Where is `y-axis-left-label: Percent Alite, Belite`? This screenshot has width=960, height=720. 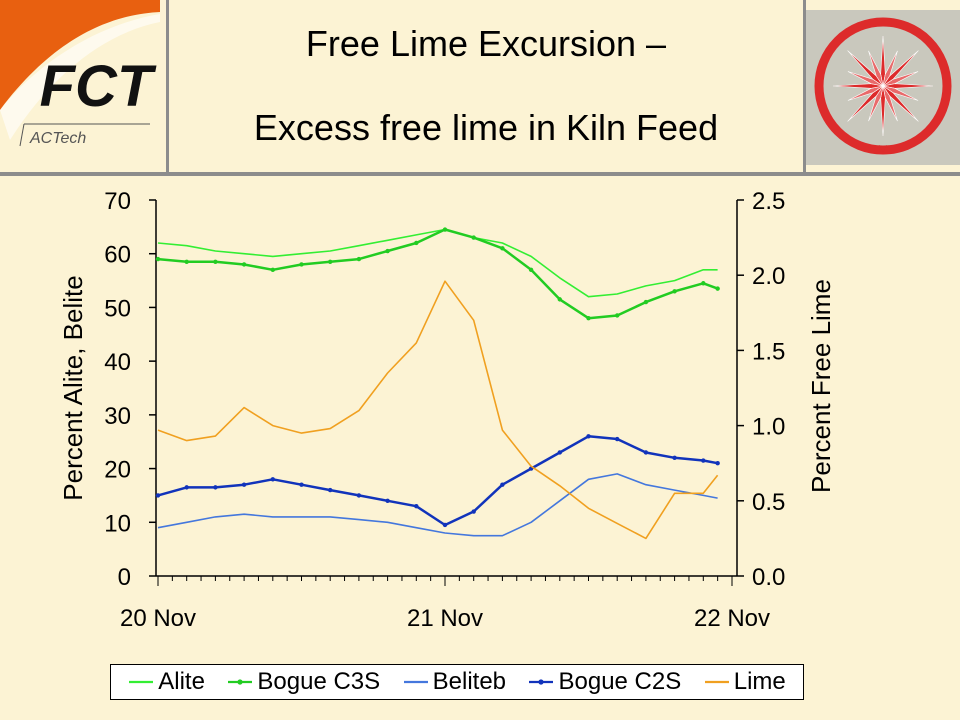
y-axis-left-label: Percent Alite, Belite is located at coordinates (73, 387).